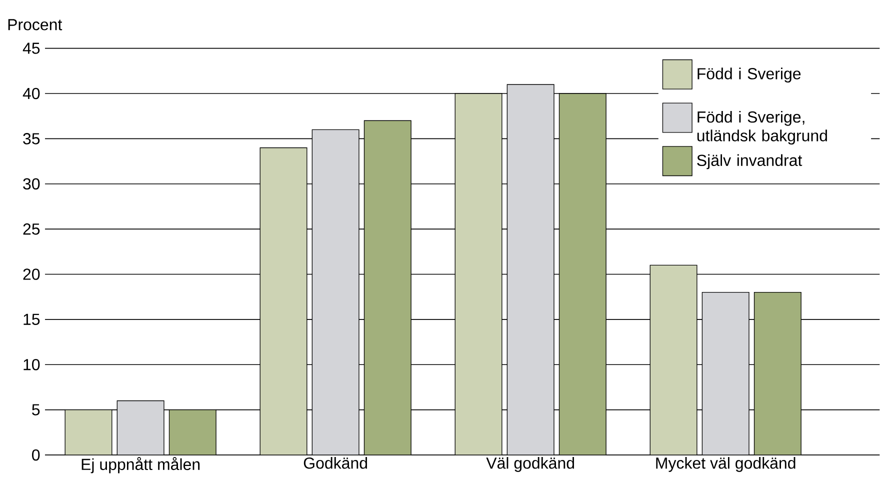 The height and width of the screenshot is (481, 890). Describe the element at coordinates (762, 127) in the screenshot. I see `legend-label: Född i Sverige, utländsk bakgrund` at that location.